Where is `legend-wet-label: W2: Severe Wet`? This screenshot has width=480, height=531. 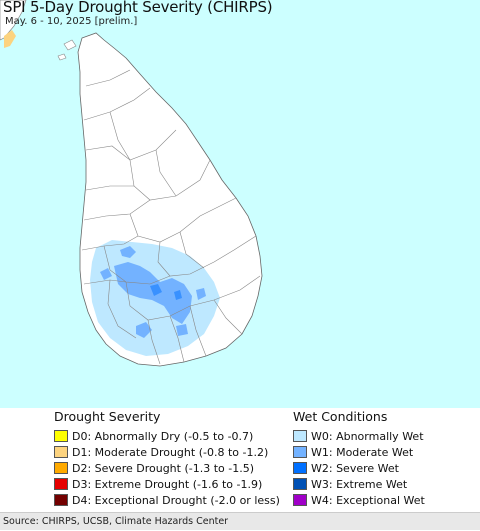
legend-wet-label: W2: Severe Wet is located at coordinates (355, 468).